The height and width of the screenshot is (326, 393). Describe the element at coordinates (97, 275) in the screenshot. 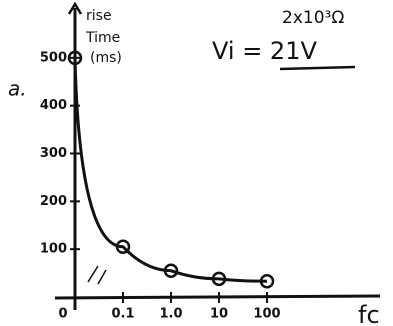

I see `scribble` at that location.